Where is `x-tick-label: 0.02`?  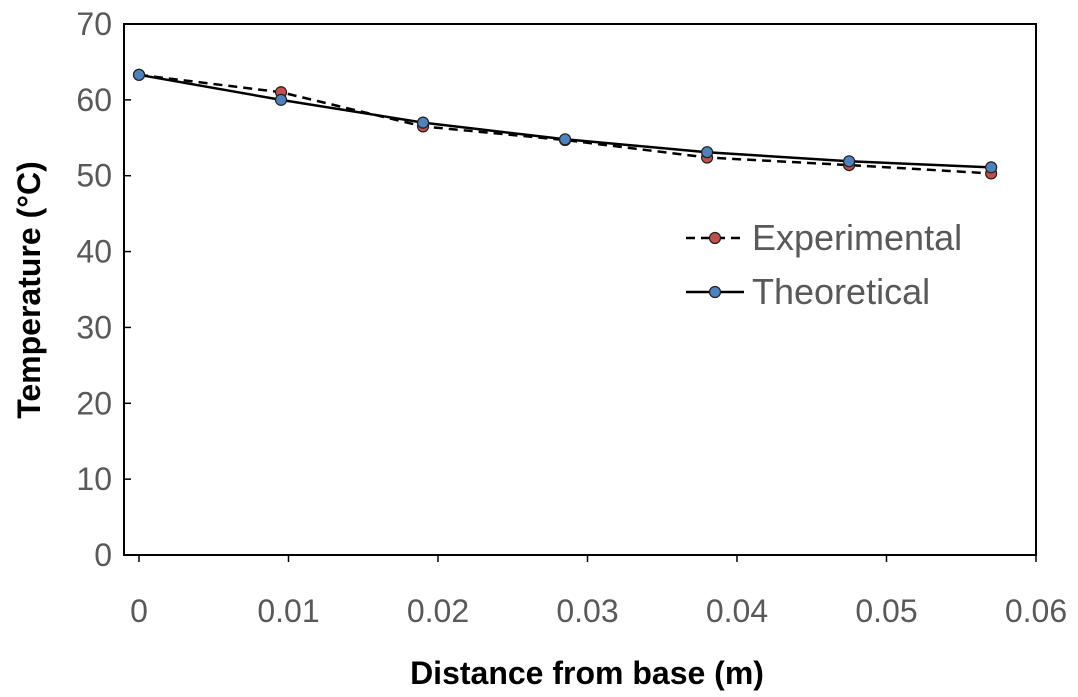
x-tick-label: 0.02 is located at coordinates (438, 611).